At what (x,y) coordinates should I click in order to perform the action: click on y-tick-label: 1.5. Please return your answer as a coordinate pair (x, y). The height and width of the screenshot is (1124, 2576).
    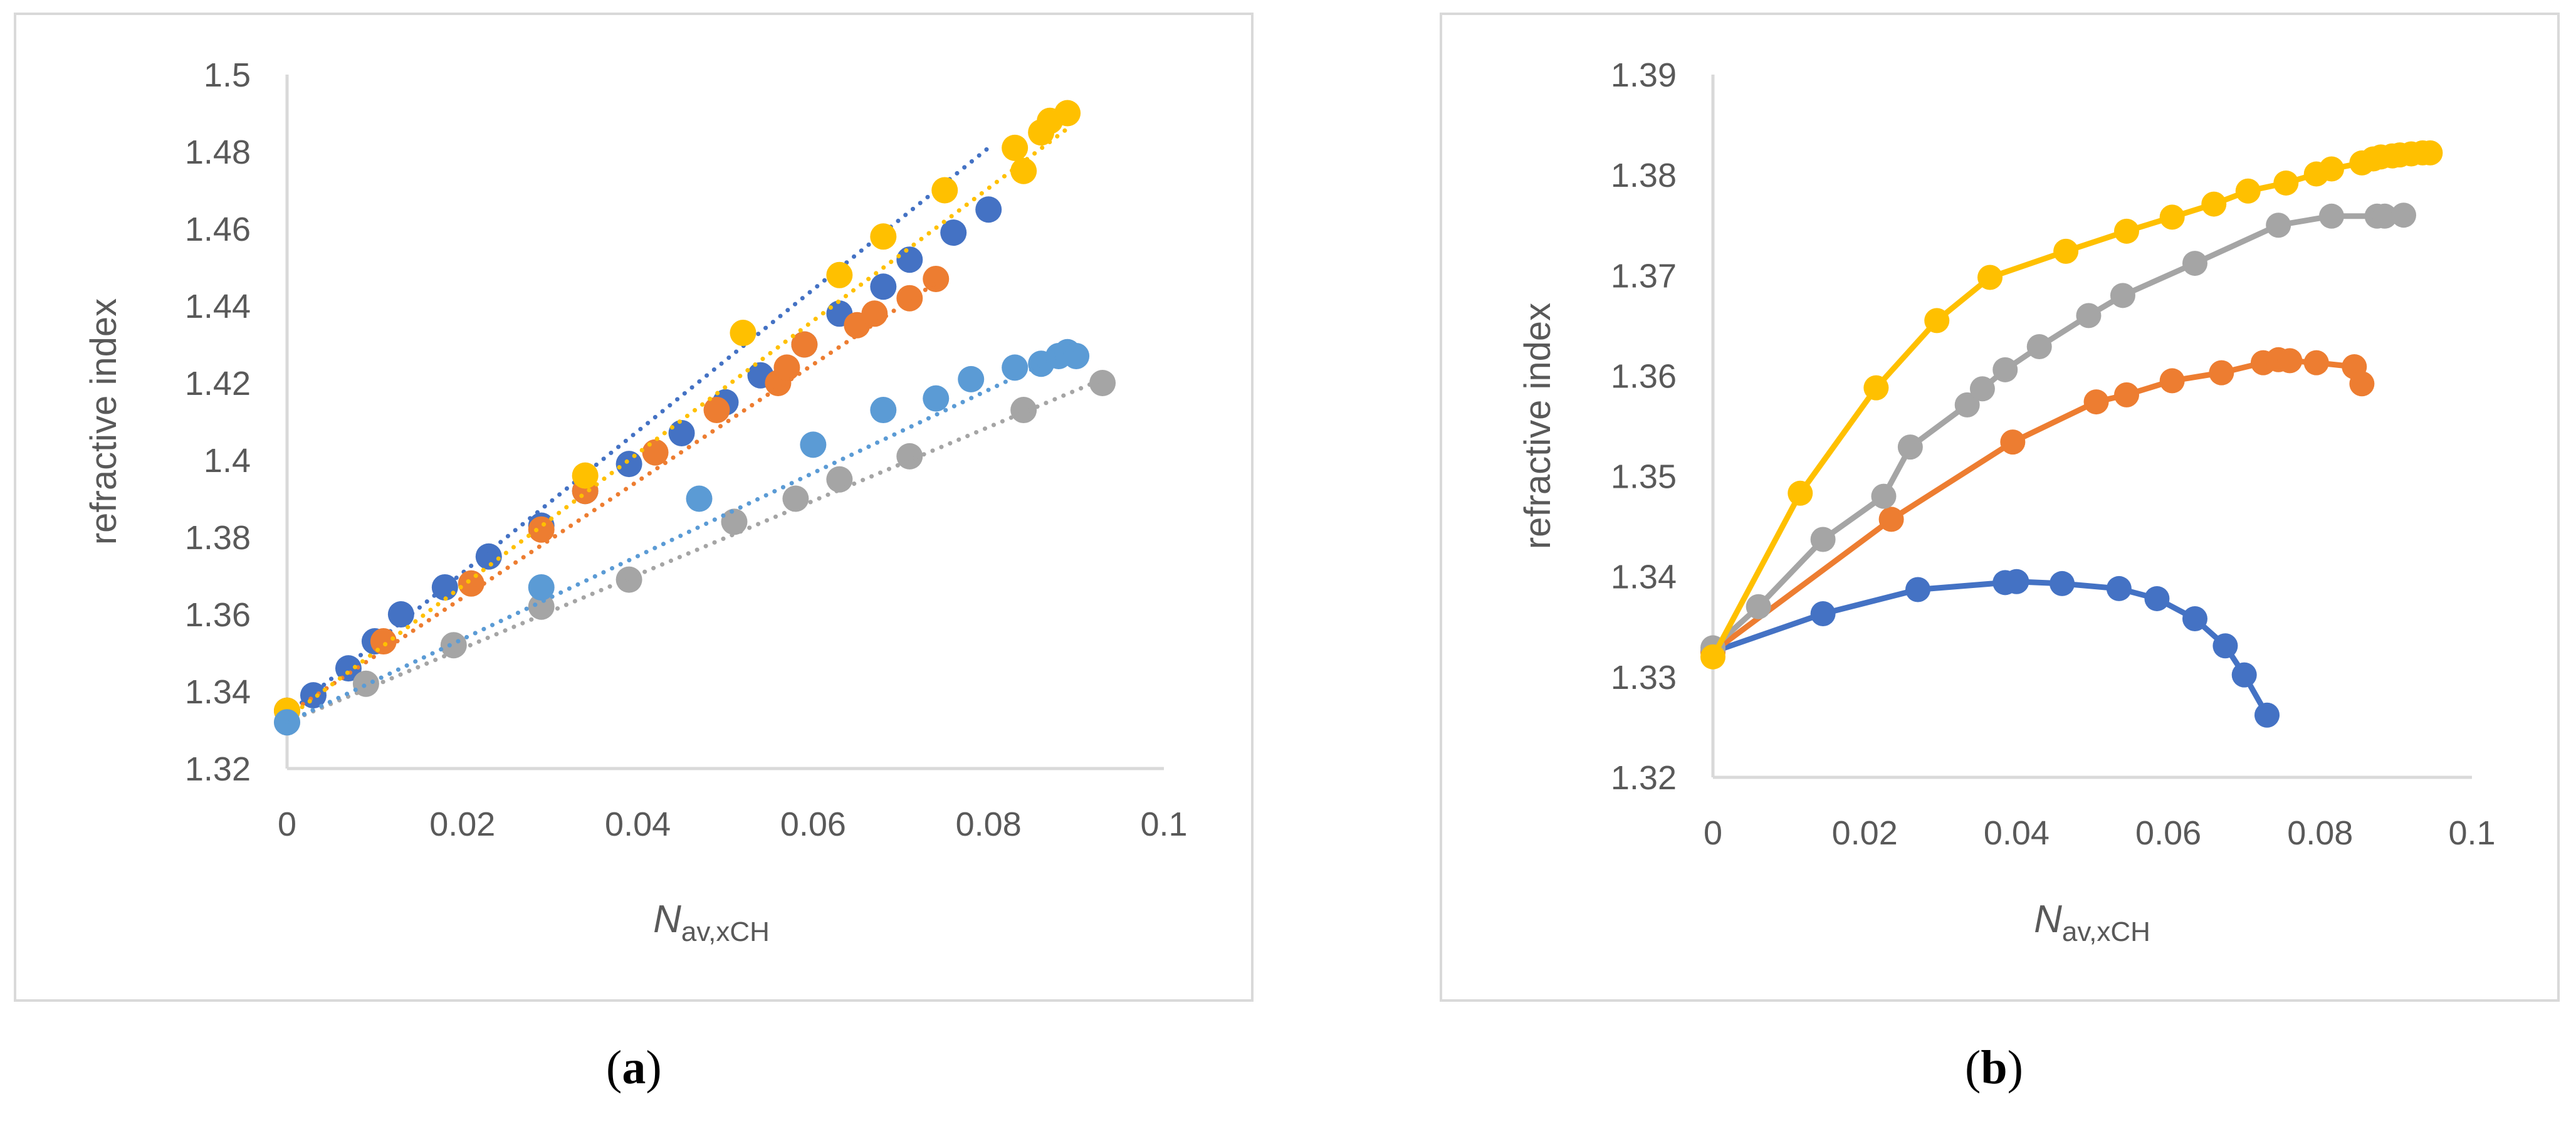
    Looking at the image, I should click on (227, 75).